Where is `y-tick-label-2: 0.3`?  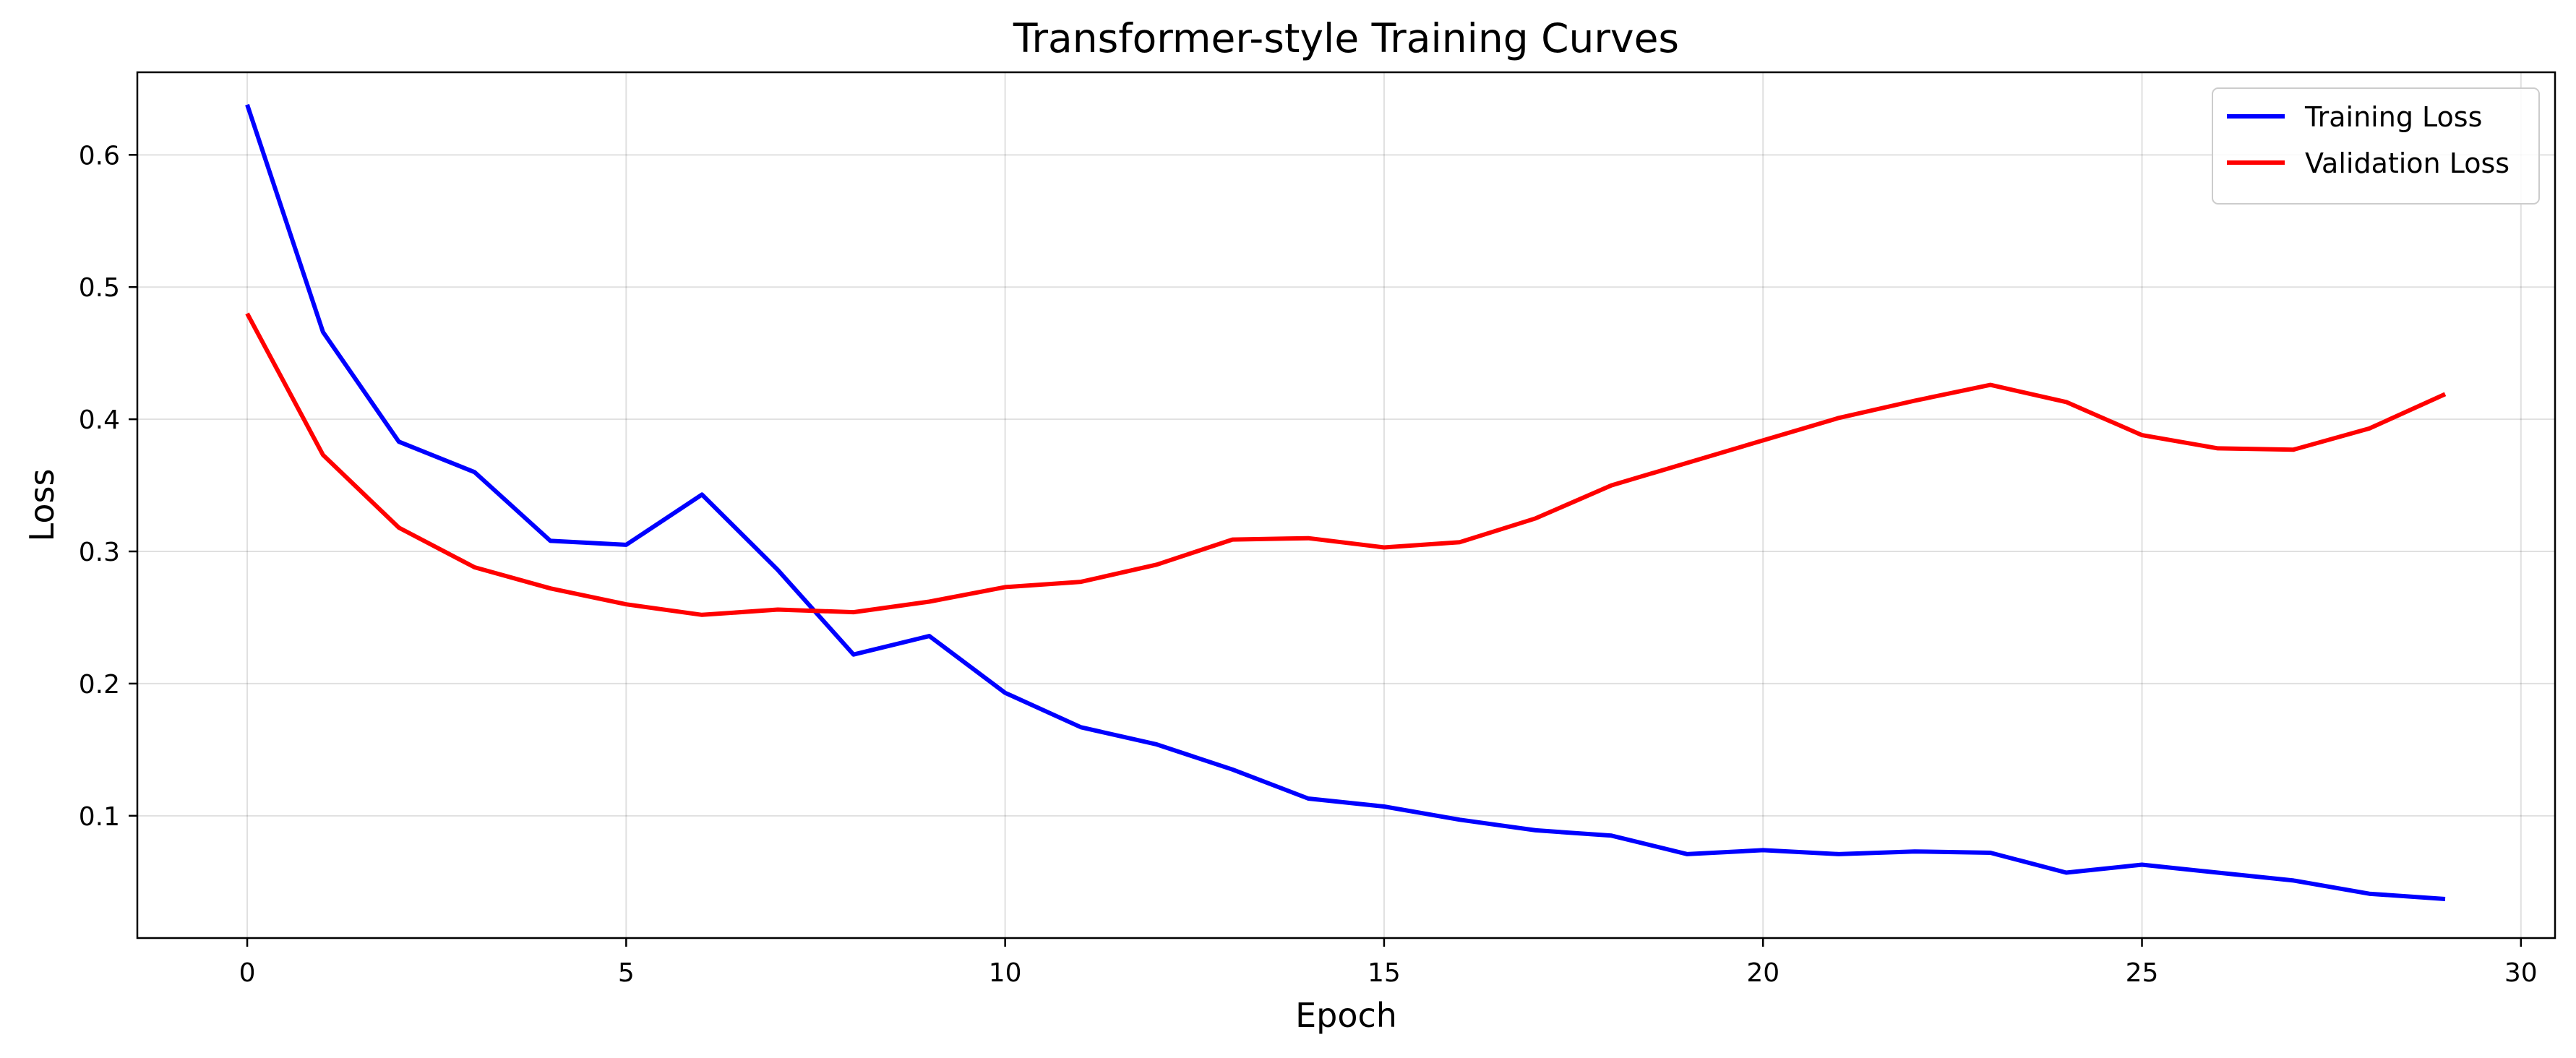
y-tick-label-2: 0.3 is located at coordinates (100, 552).